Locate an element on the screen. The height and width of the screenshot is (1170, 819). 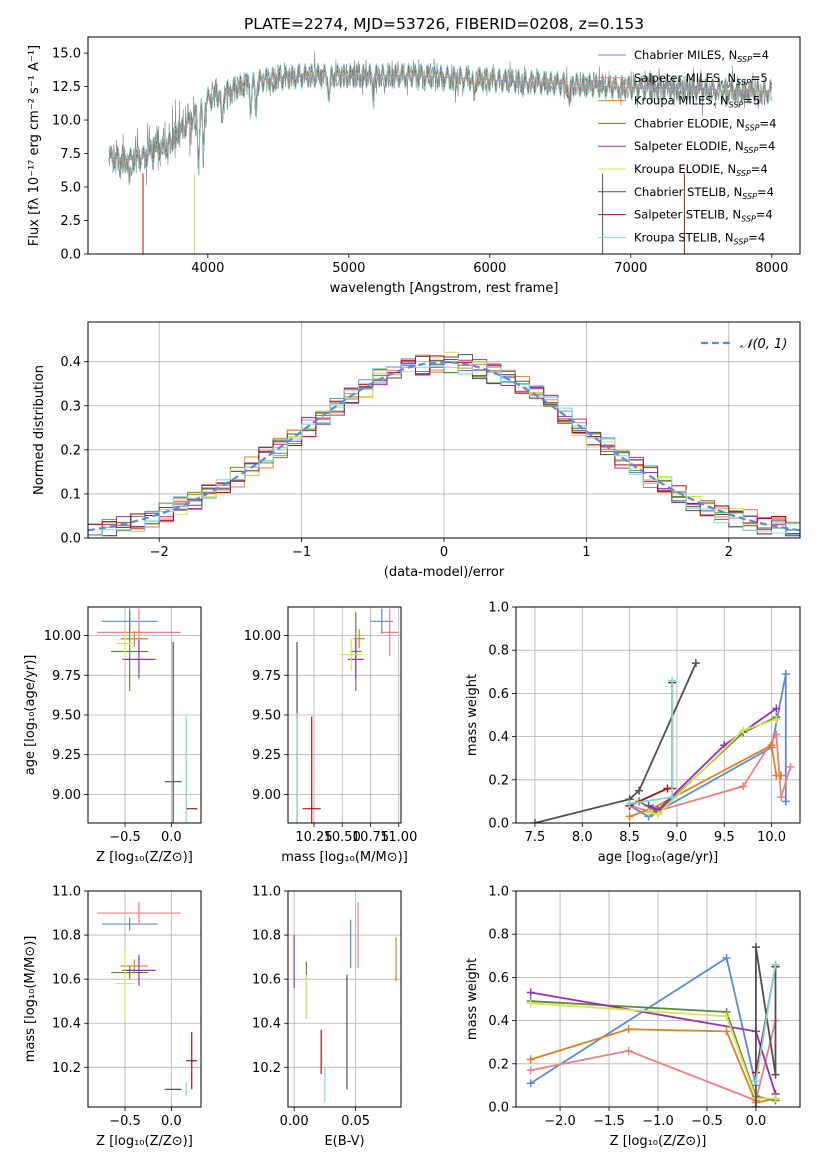
grid-age_vs_mass is located at coordinates (344, 715).